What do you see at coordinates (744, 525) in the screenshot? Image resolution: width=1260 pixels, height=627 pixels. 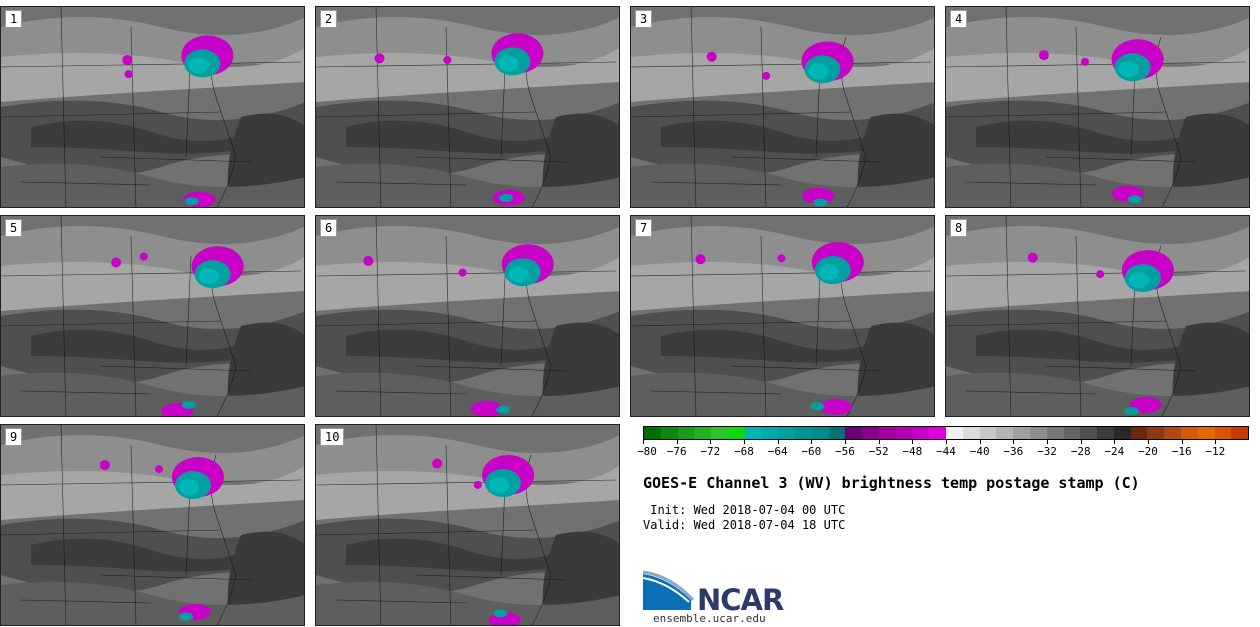 I see `valid-time: Valid: Wed 2018-07-04 18 UTC` at bounding box center [744, 525].